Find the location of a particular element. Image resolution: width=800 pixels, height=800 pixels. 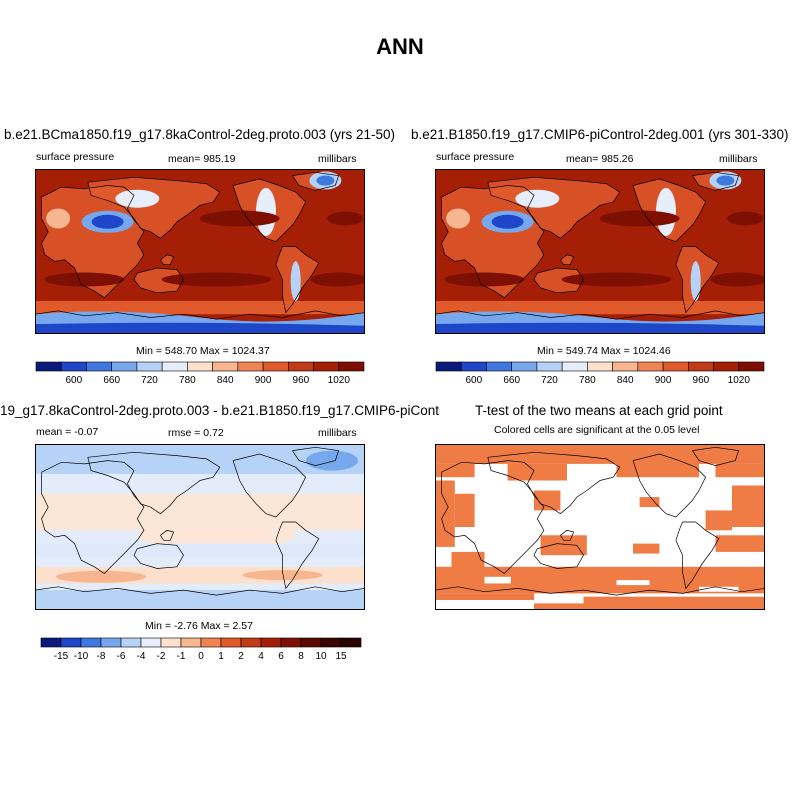

southern-negative-band is located at coordinates (200, 550).